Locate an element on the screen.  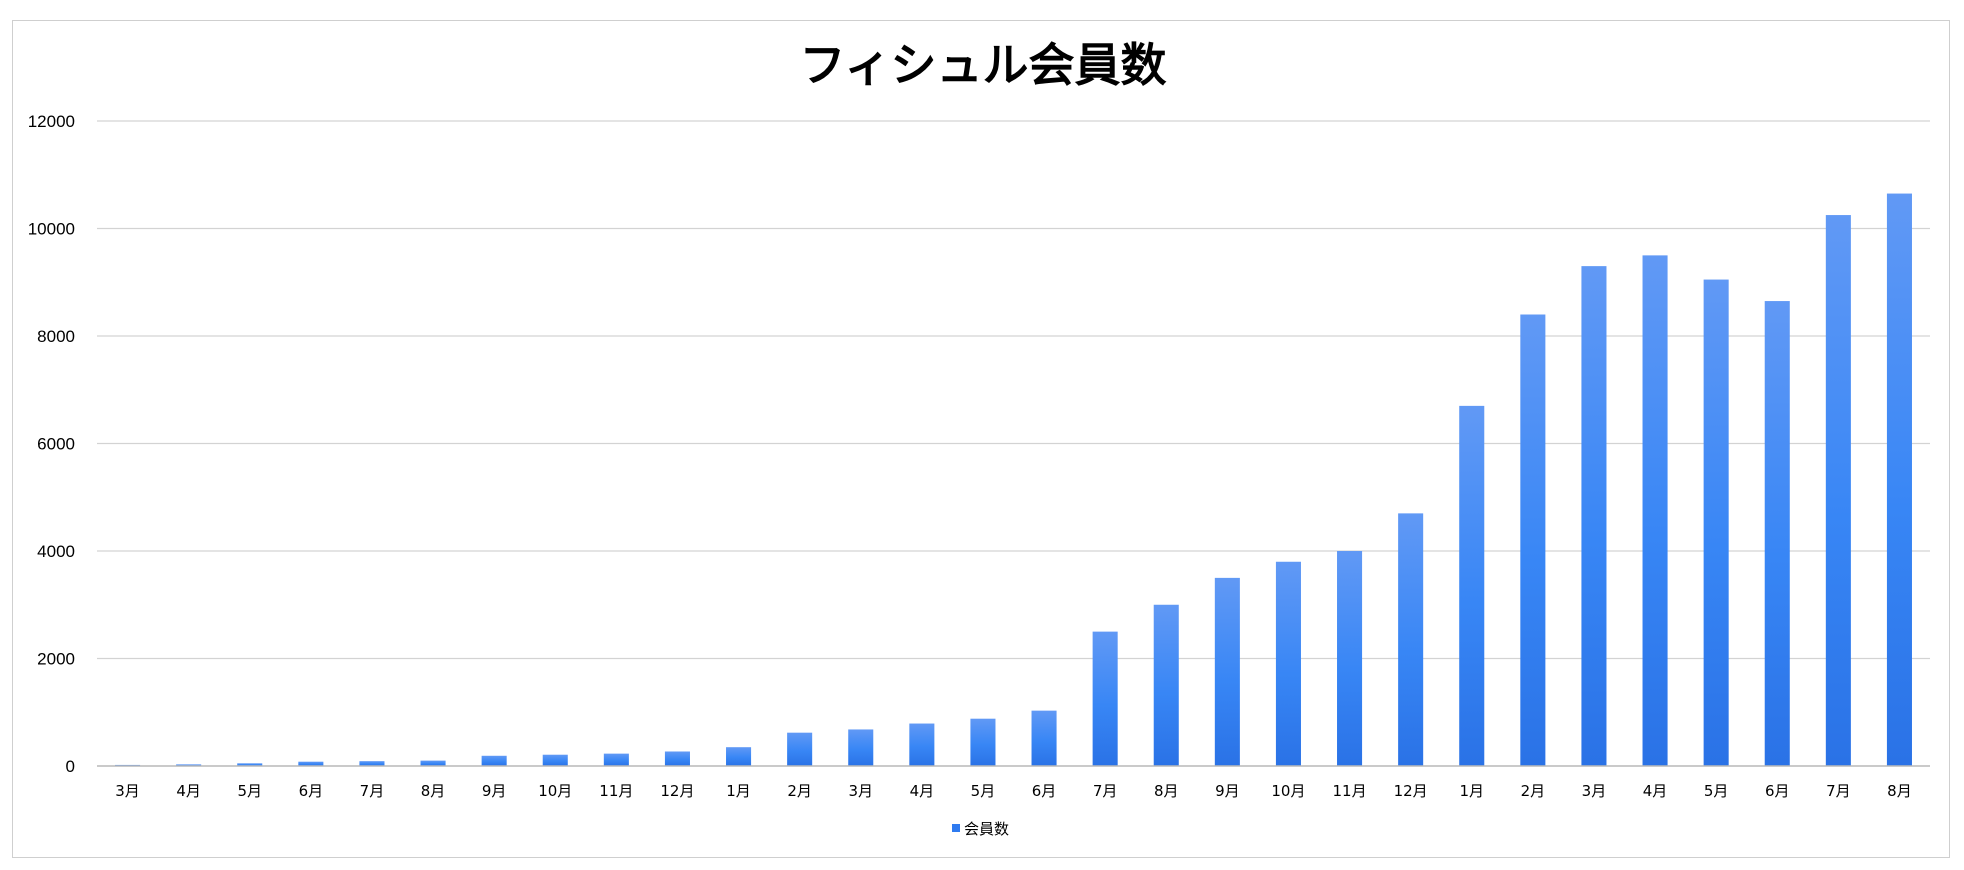
chart-title: フィシュル会員数 is located at coordinates (982, 65).